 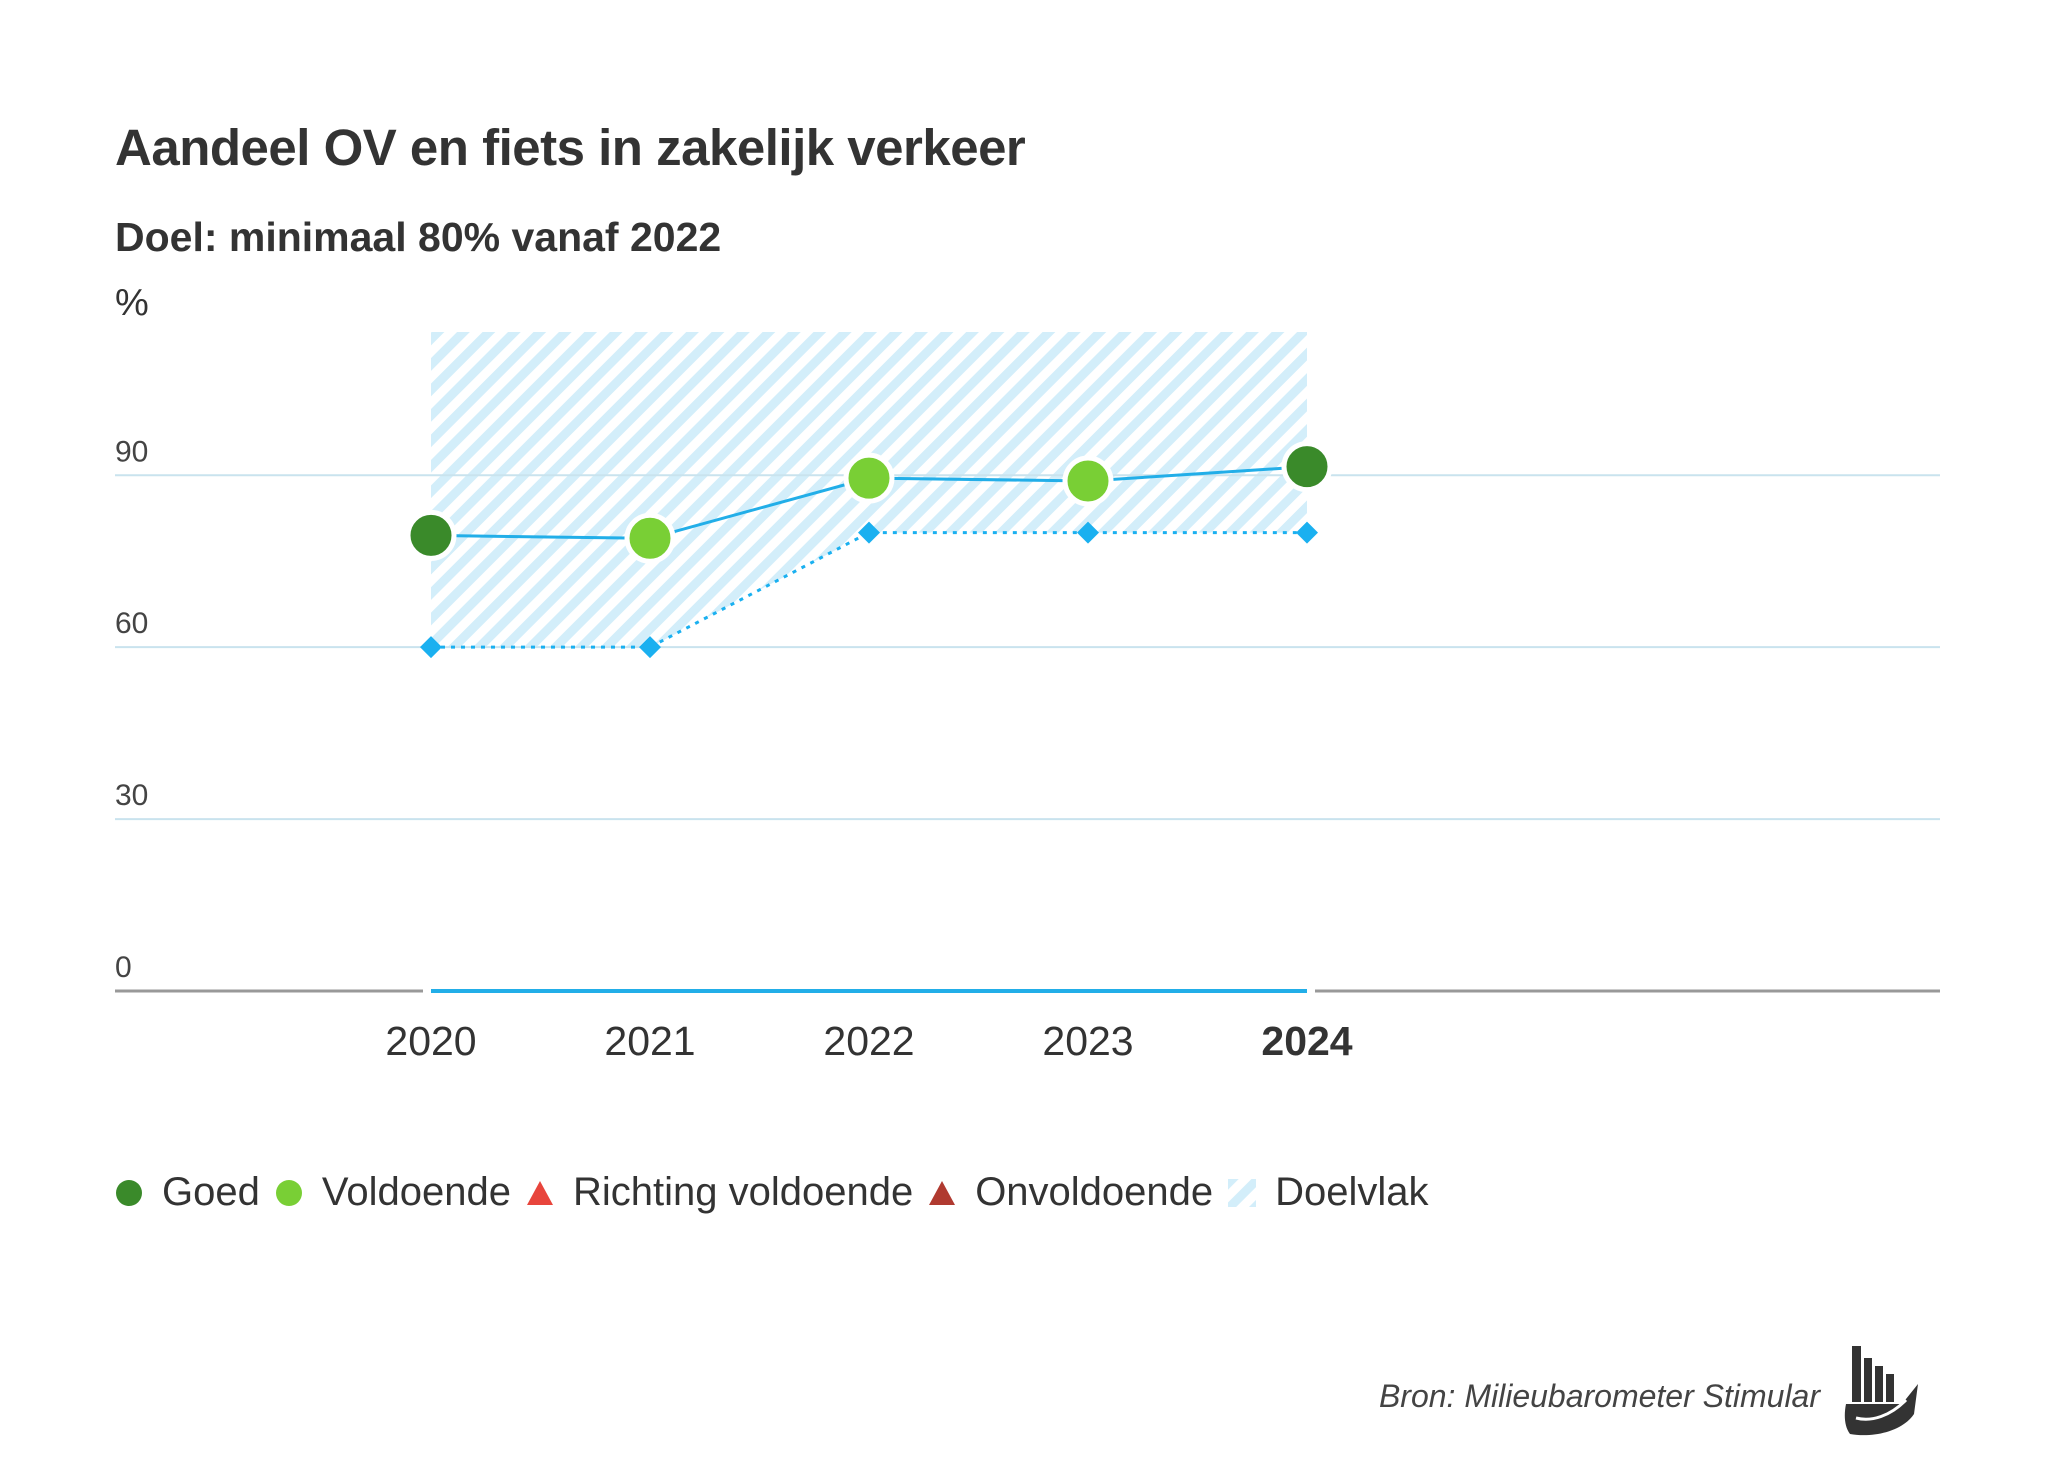 I want to click on x-tick-label: 2022, so click(x=868, y=1041).